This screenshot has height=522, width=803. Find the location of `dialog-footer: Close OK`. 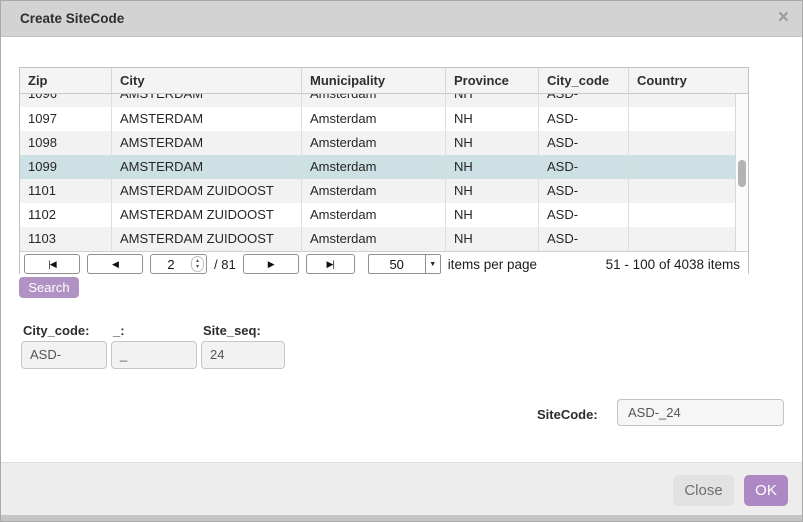

dialog-footer: Close OK is located at coordinates (401, 489).